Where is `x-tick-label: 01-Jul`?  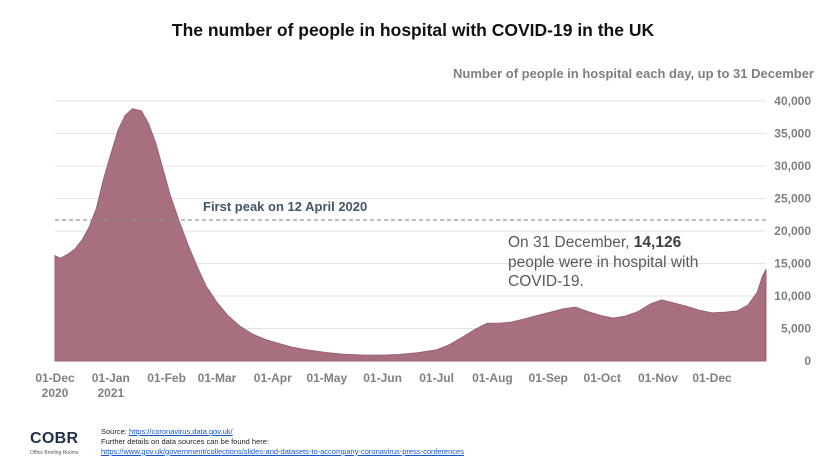 x-tick-label: 01-Jul is located at coordinates (436, 378).